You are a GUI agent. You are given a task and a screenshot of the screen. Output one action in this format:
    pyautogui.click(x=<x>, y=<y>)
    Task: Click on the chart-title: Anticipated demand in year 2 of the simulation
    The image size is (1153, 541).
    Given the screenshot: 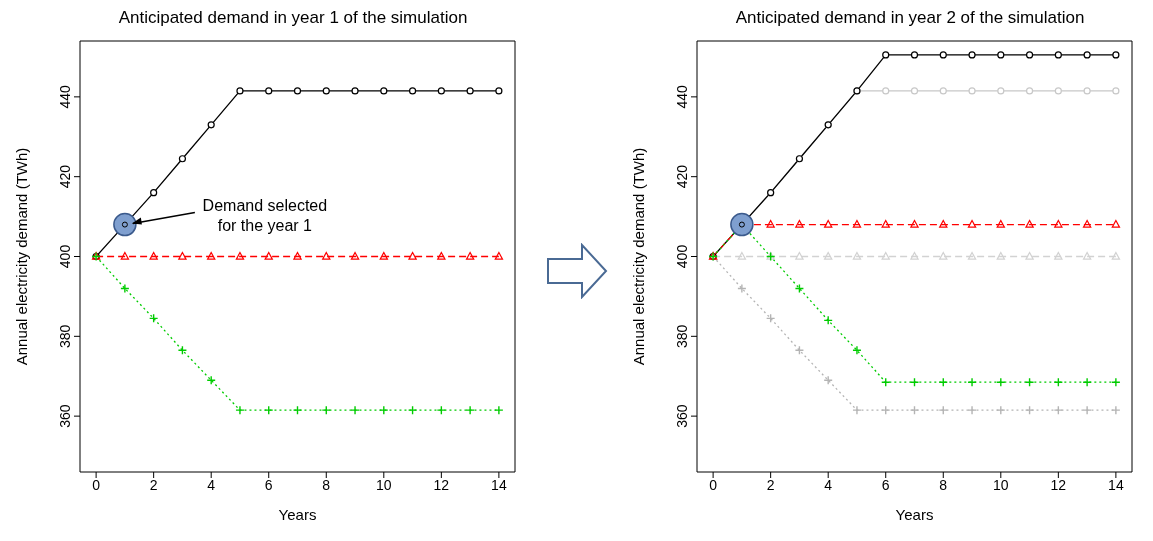 What is the action you would take?
    pyautogui.click(x=910, y=18)
    